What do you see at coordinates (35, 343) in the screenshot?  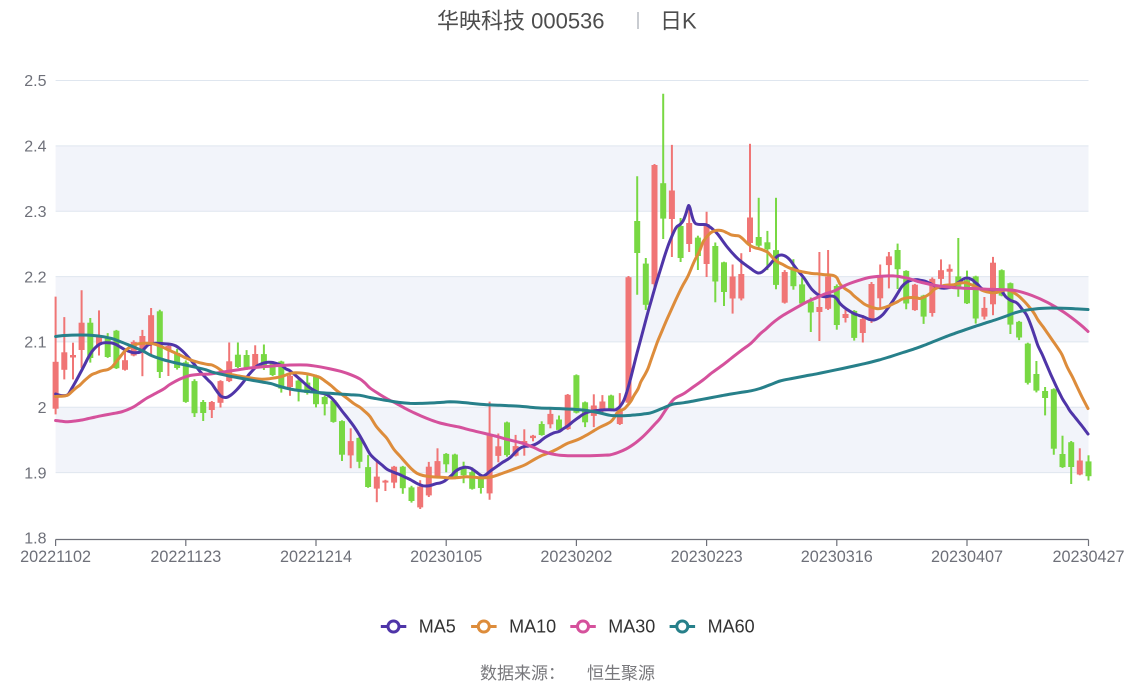 I see `svg-text: 2.1` at bounding box center [35, 343].